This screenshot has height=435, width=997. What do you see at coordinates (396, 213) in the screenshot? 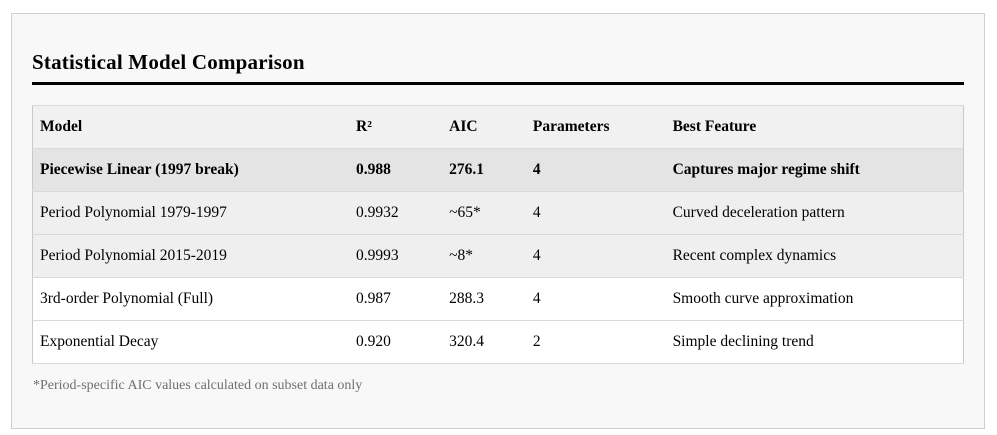
I see `cell-r2: 0.9932` at bounding box center [396, 213].